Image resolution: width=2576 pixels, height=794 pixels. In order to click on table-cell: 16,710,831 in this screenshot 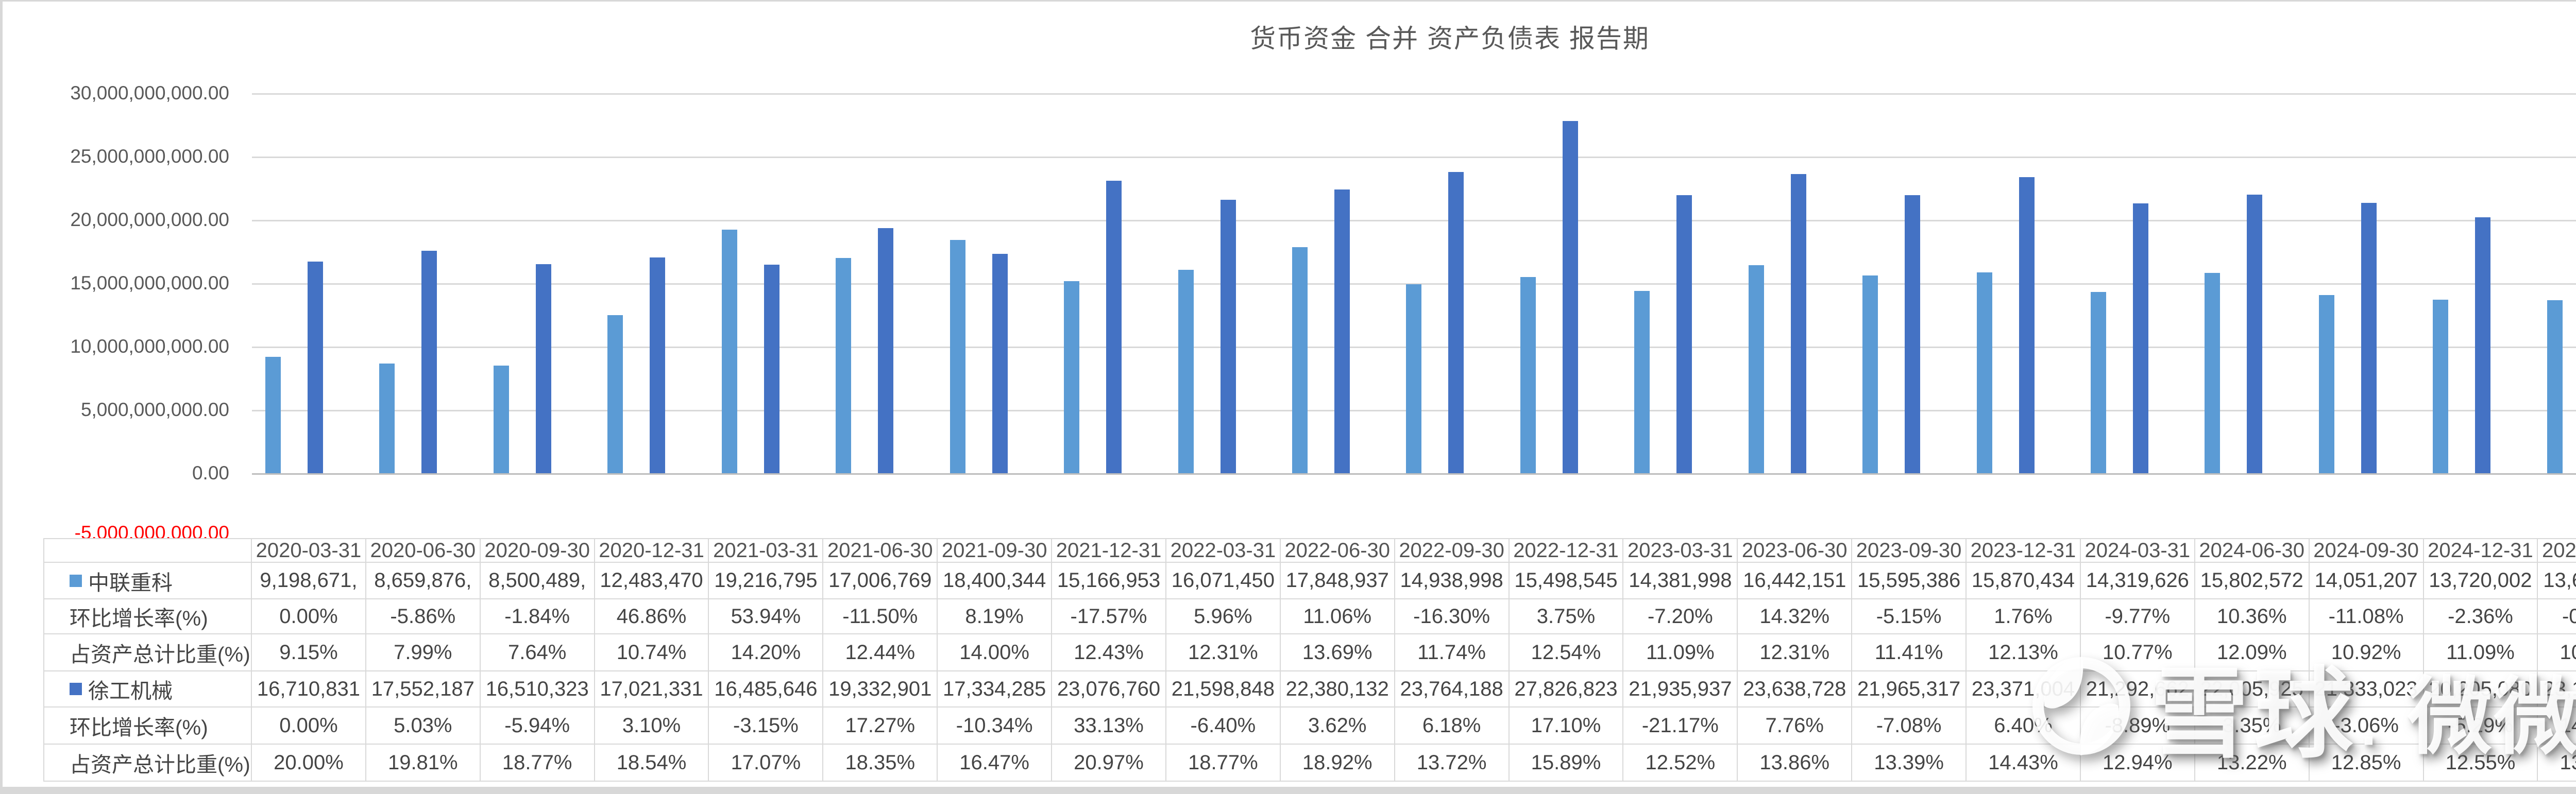, I will do `click(309, 689)`.